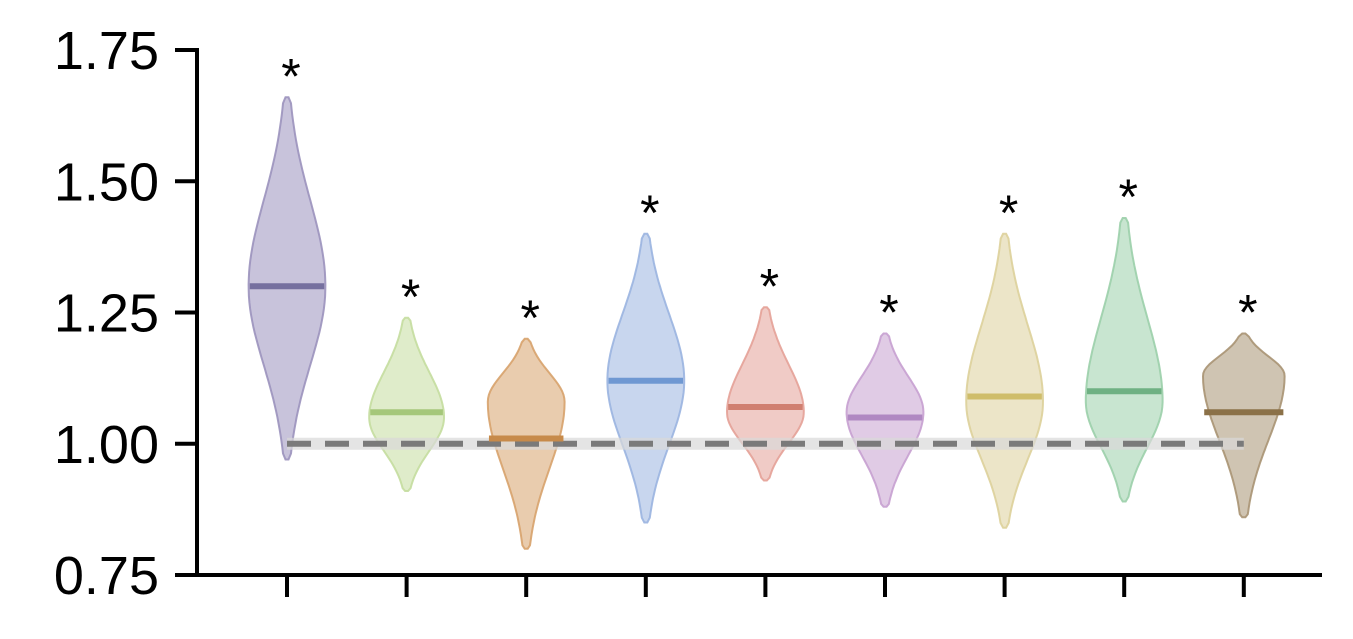 This screenshot has width=1353, height=639. What do you see at coordinates (649, 213) in the screenshot?
I see `significance-star-4: *` at bounding box center [649, 213].